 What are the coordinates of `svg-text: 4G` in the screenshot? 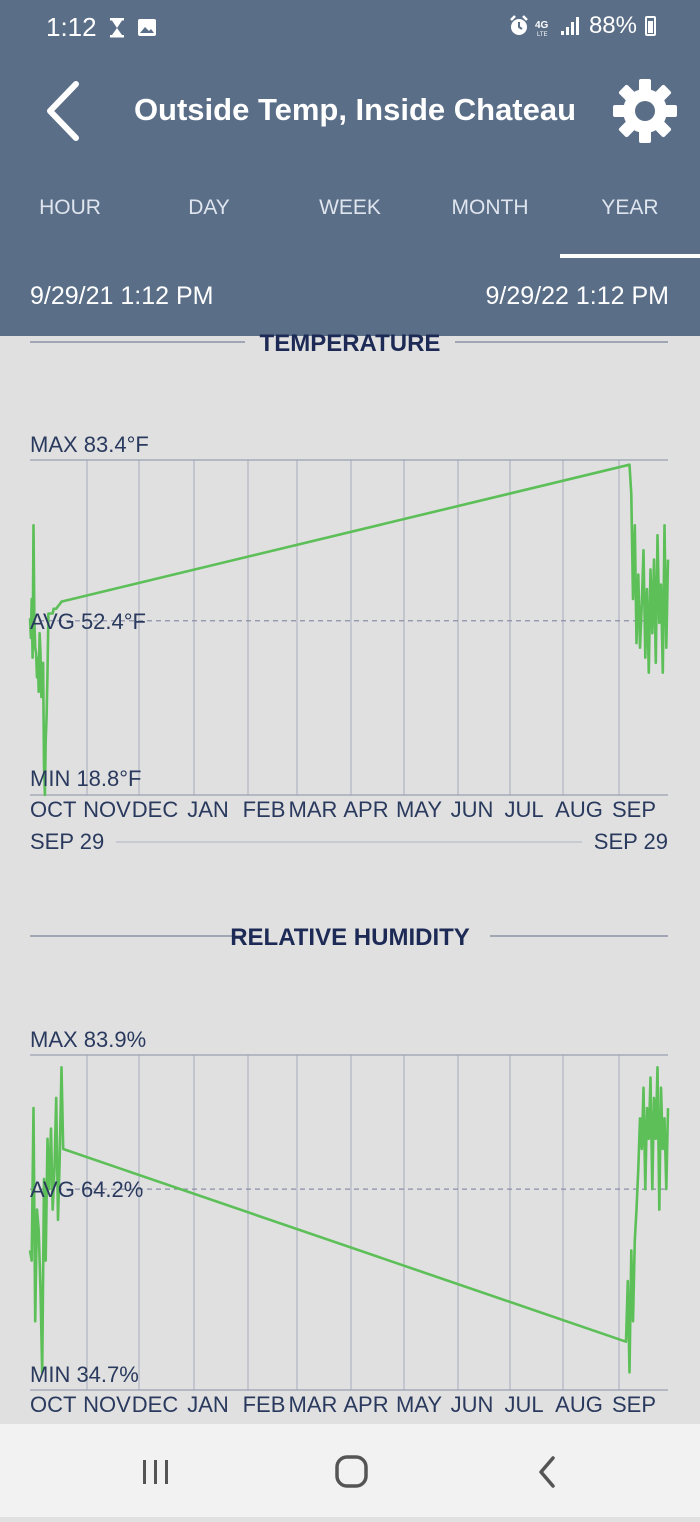 It's located at (542, 25).